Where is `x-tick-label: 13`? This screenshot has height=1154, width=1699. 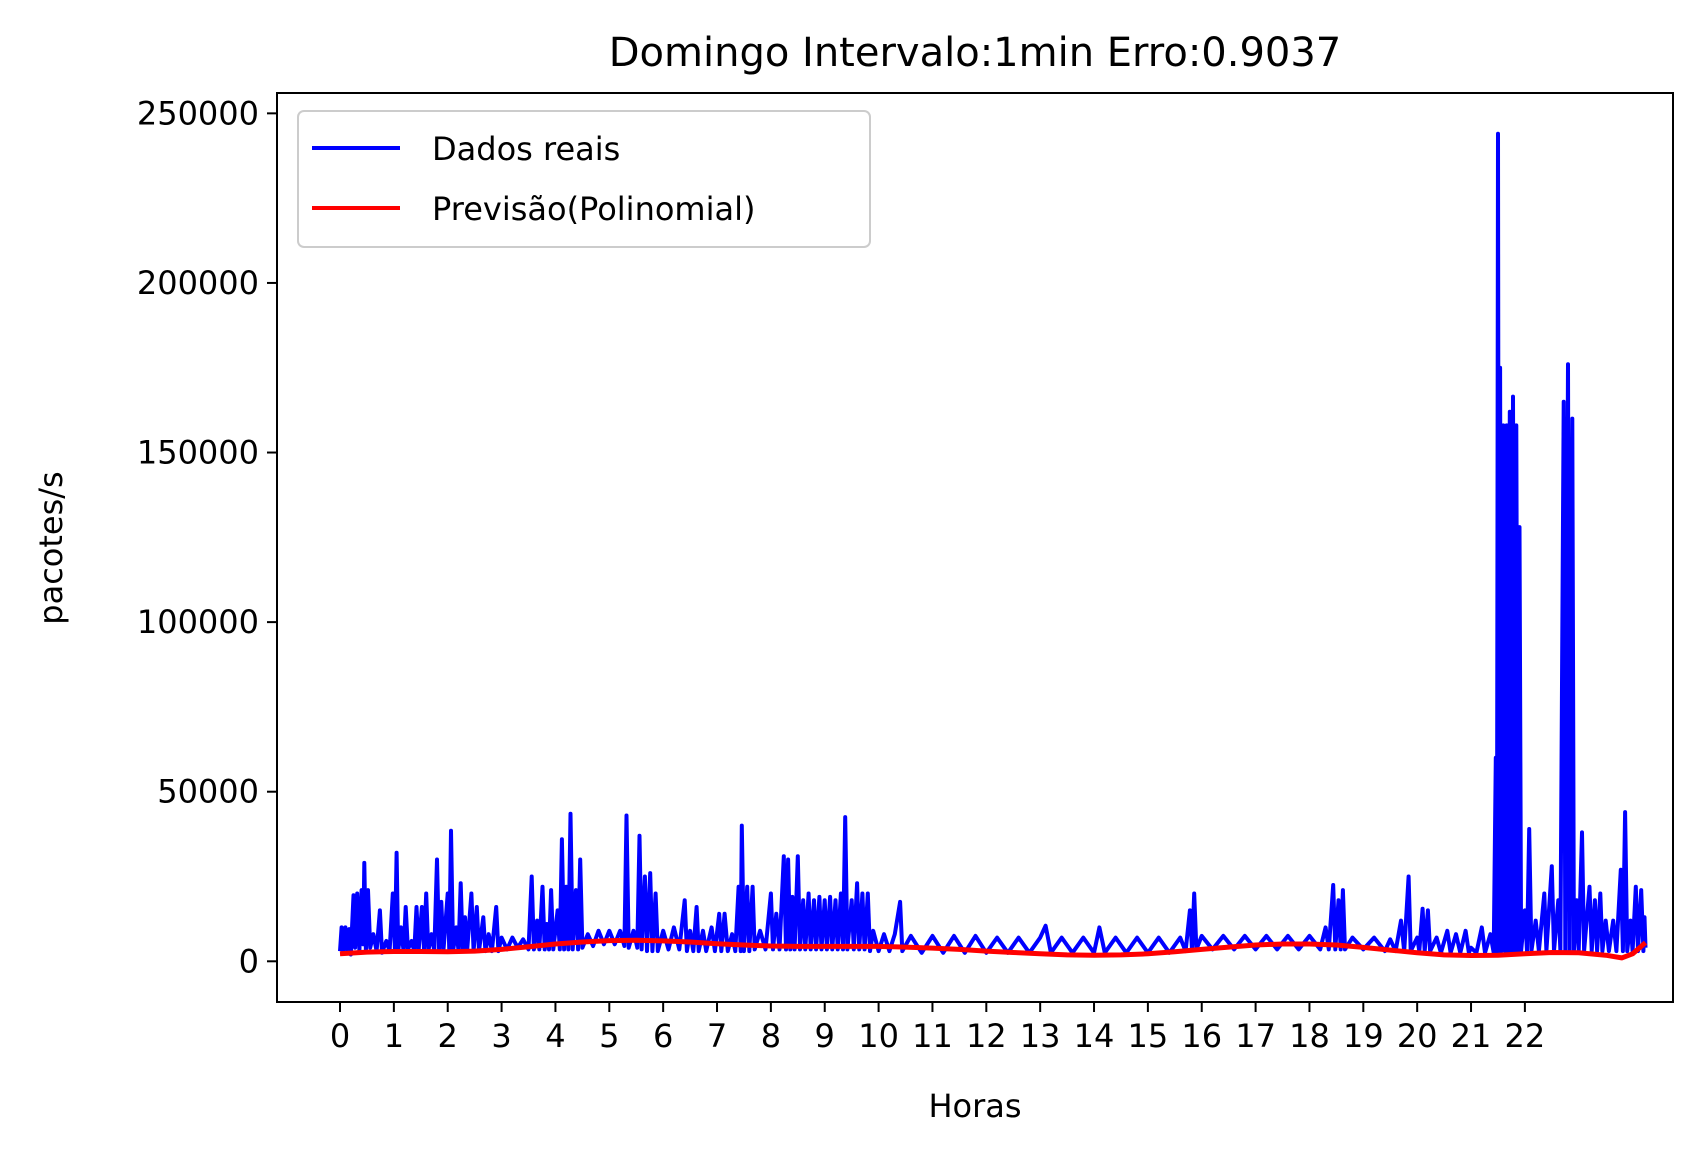
x-tick-label: 13 is located at coordinates (1040, 1036).